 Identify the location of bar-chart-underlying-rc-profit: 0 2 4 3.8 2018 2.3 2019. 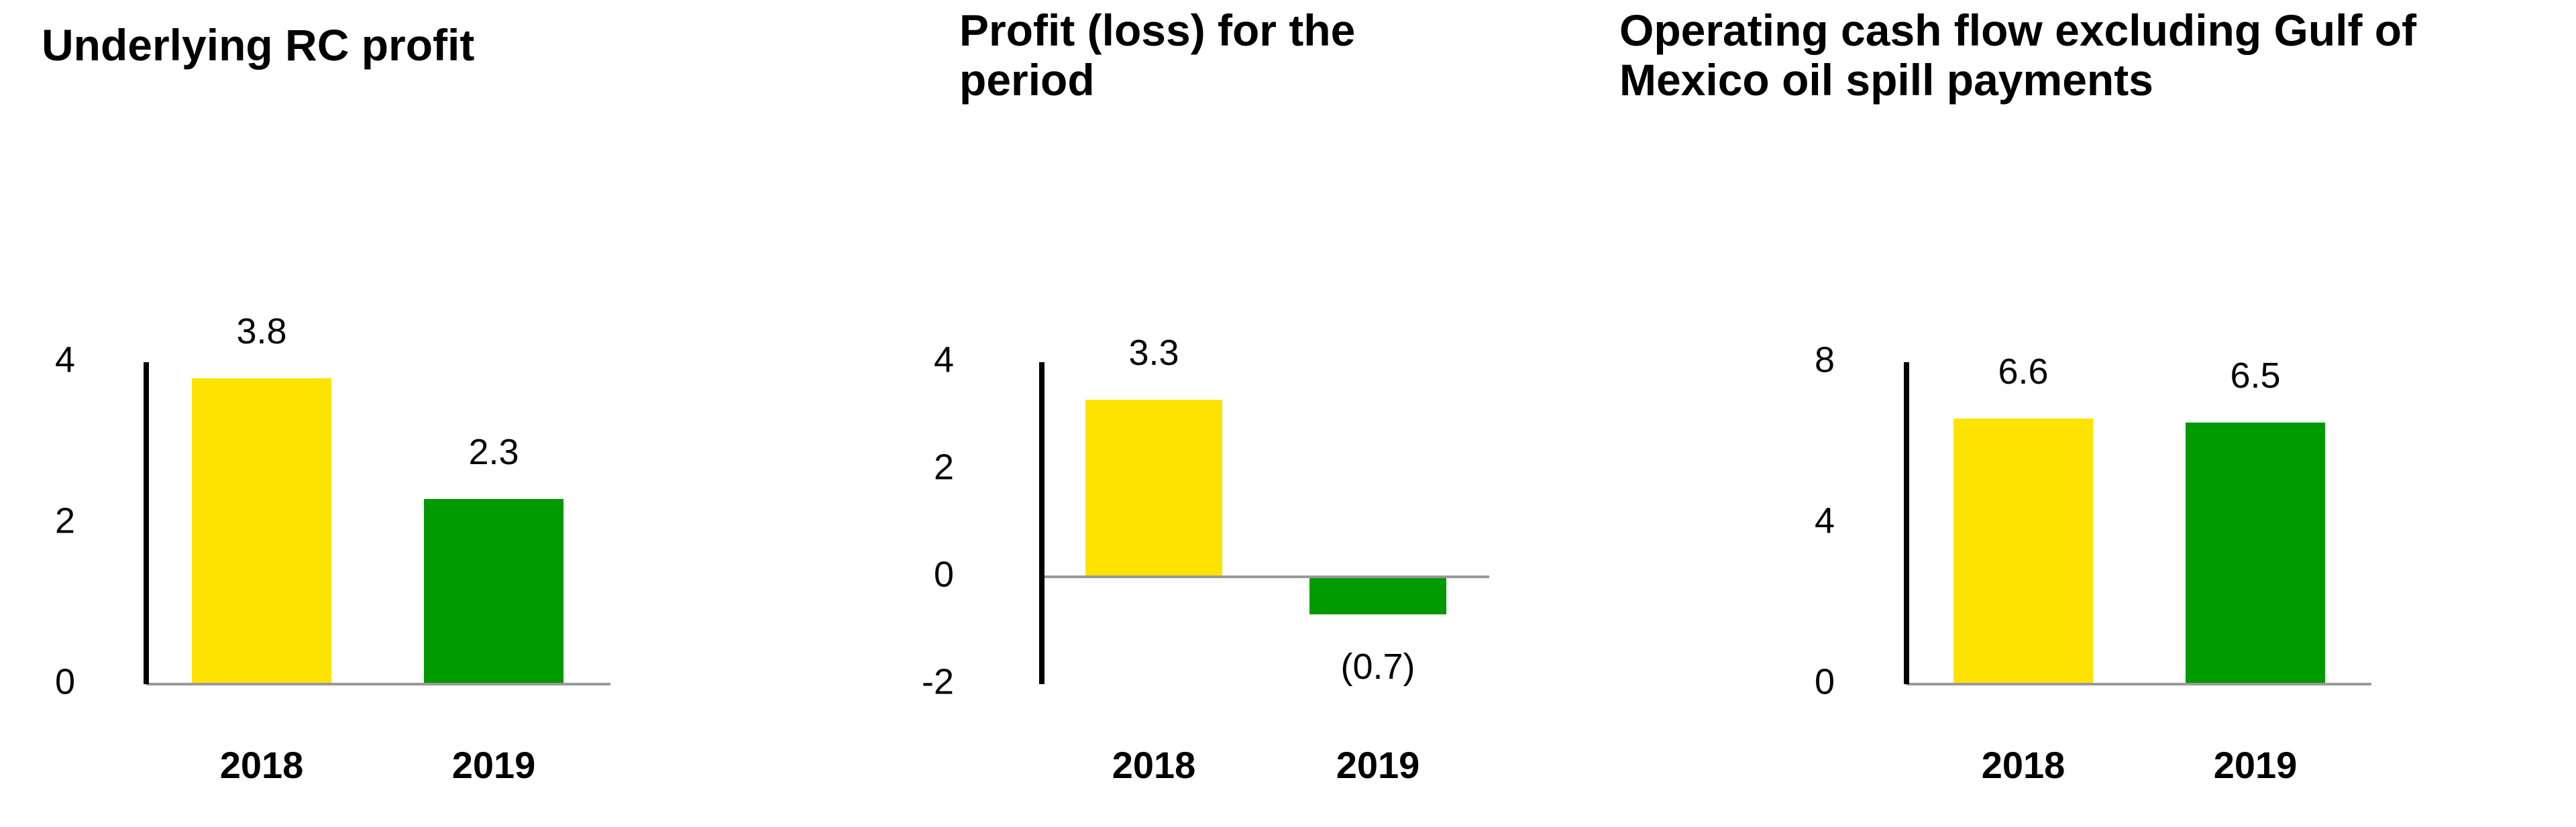
(332, 548).